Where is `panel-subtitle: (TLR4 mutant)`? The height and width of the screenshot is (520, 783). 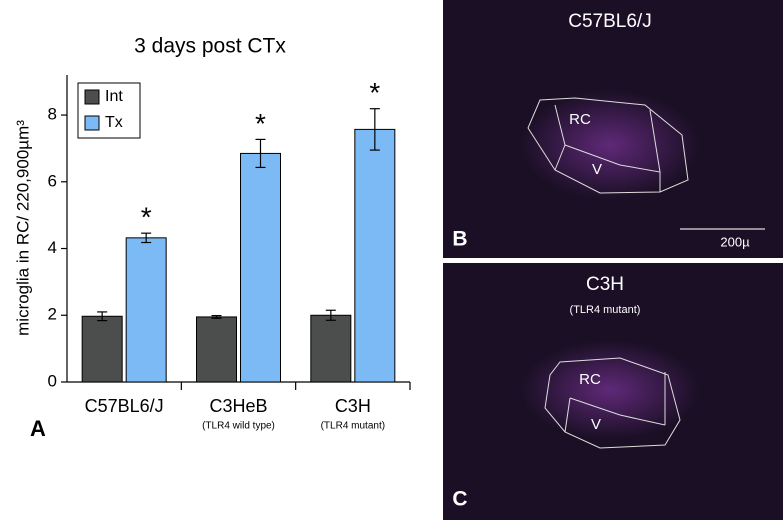 panel-subtitle: (TLR4 mutant) is located at coordinates (605, 310).